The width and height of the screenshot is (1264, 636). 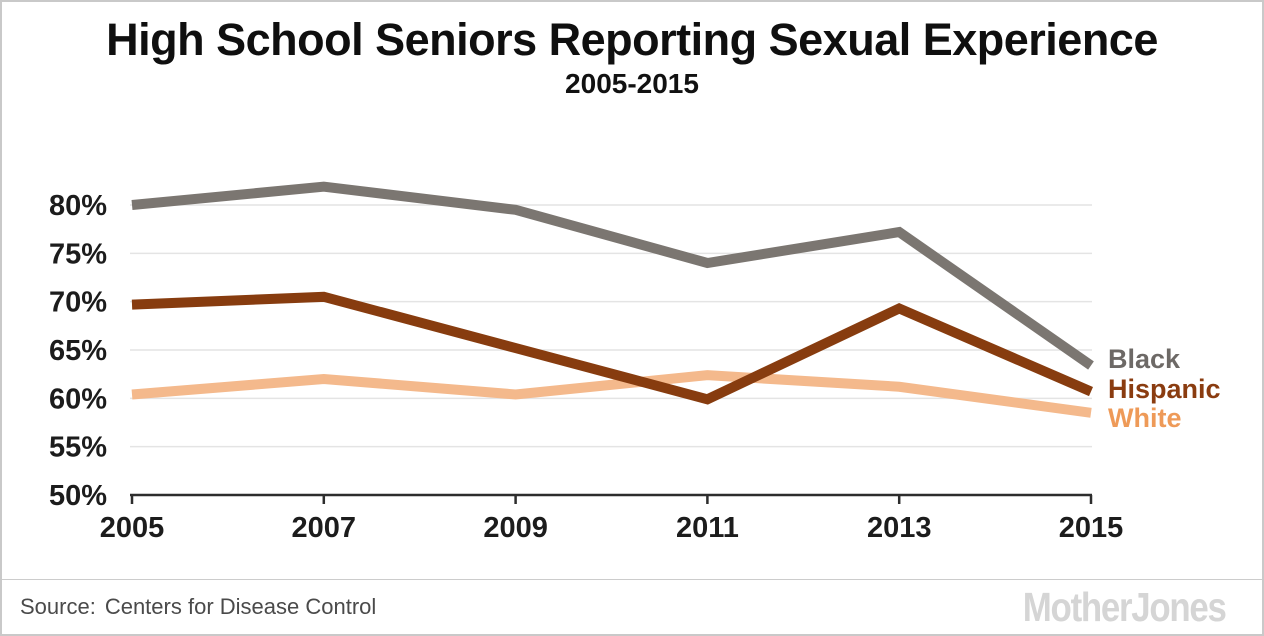 I want to click on chart-legend: Black Hispanic White, so click(x=1164, y=389).